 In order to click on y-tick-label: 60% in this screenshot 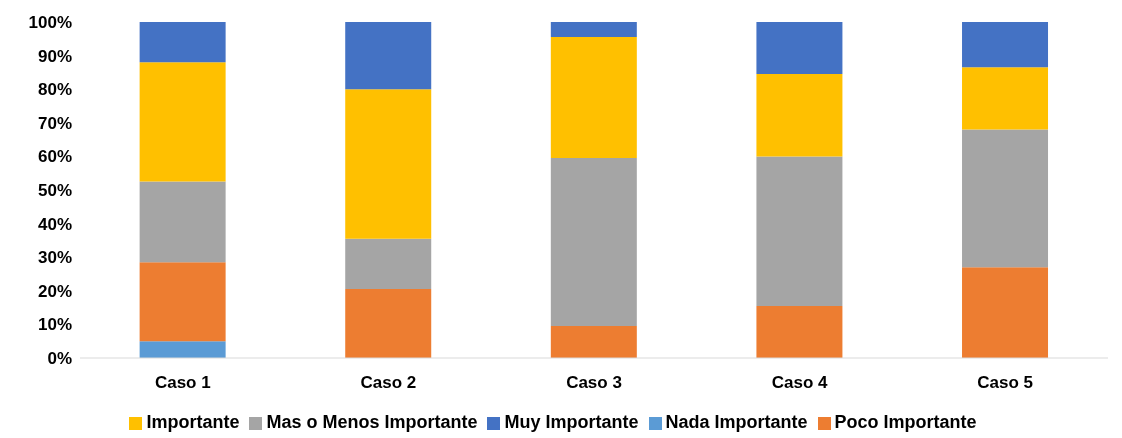, I will do `click(54, 157)`.